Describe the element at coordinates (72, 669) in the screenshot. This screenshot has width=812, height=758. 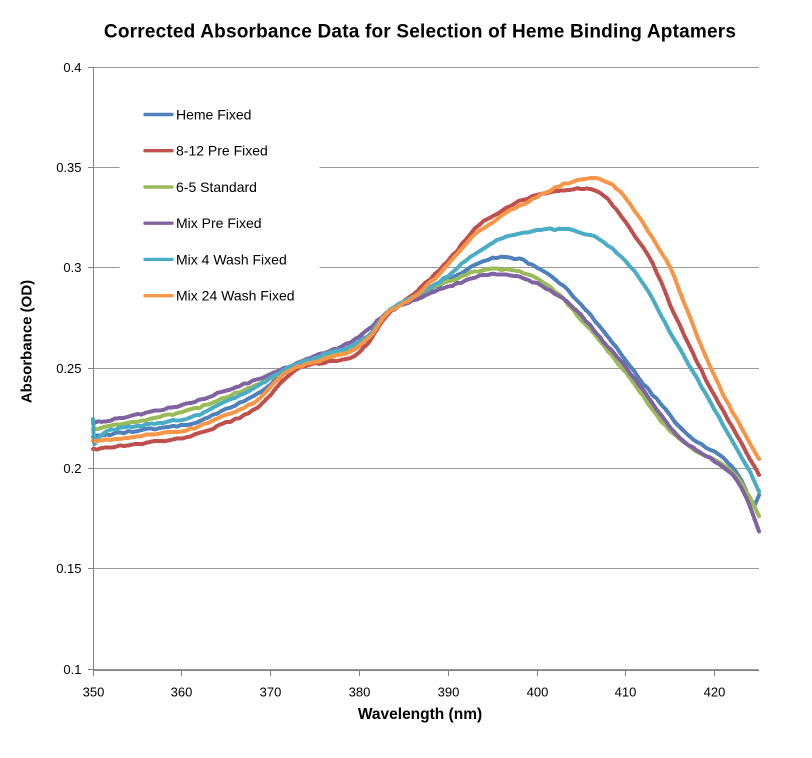
I see `svg-text: 0.1` at that location.